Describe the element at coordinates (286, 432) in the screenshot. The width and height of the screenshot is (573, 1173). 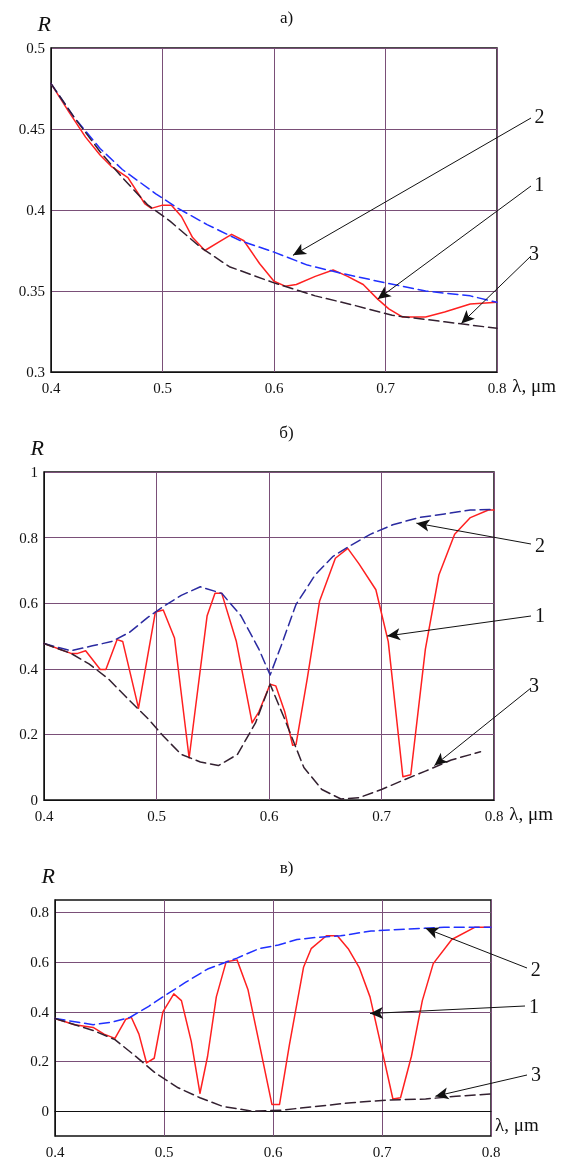
I see `chart-title: б)` at that location.